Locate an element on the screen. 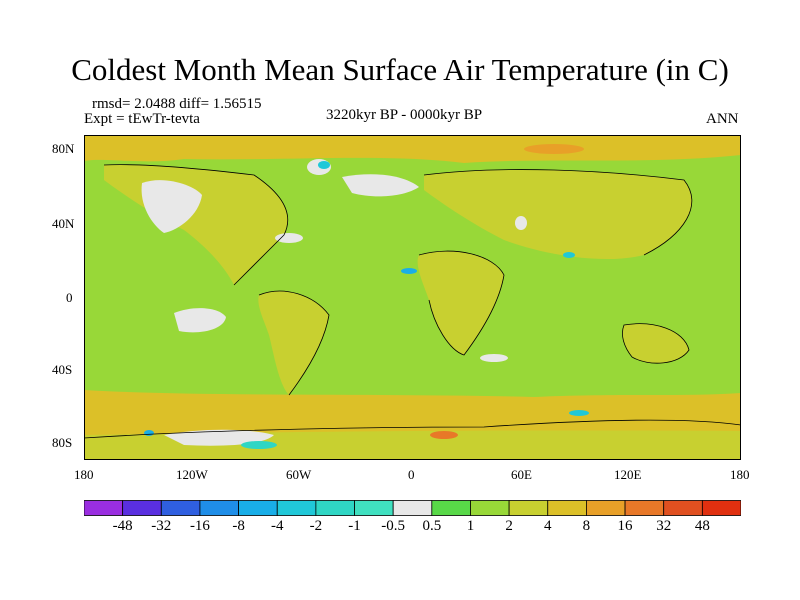 This screenshot has height=600, width=800. colorbar-label: 48 is located at coordinates (702, 526).